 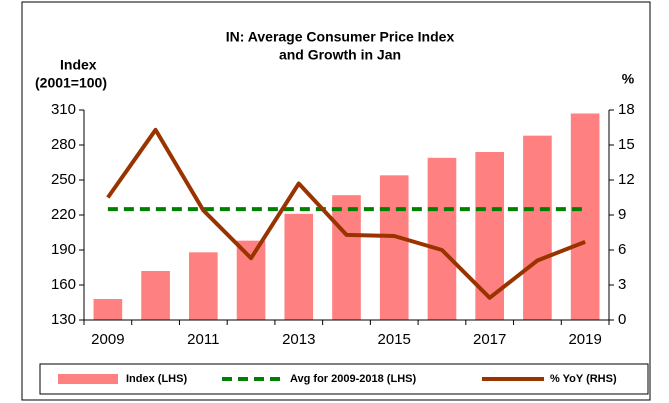 What do you see at coordinates (583, 379) in the screenshot?
I see `legend-label: % YoY (RHS)` at bounding box center [583, 379].